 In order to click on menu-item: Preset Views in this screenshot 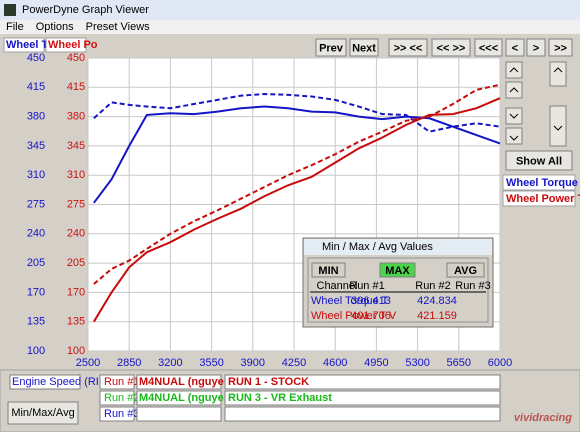, I will do `click(118, 27)`.